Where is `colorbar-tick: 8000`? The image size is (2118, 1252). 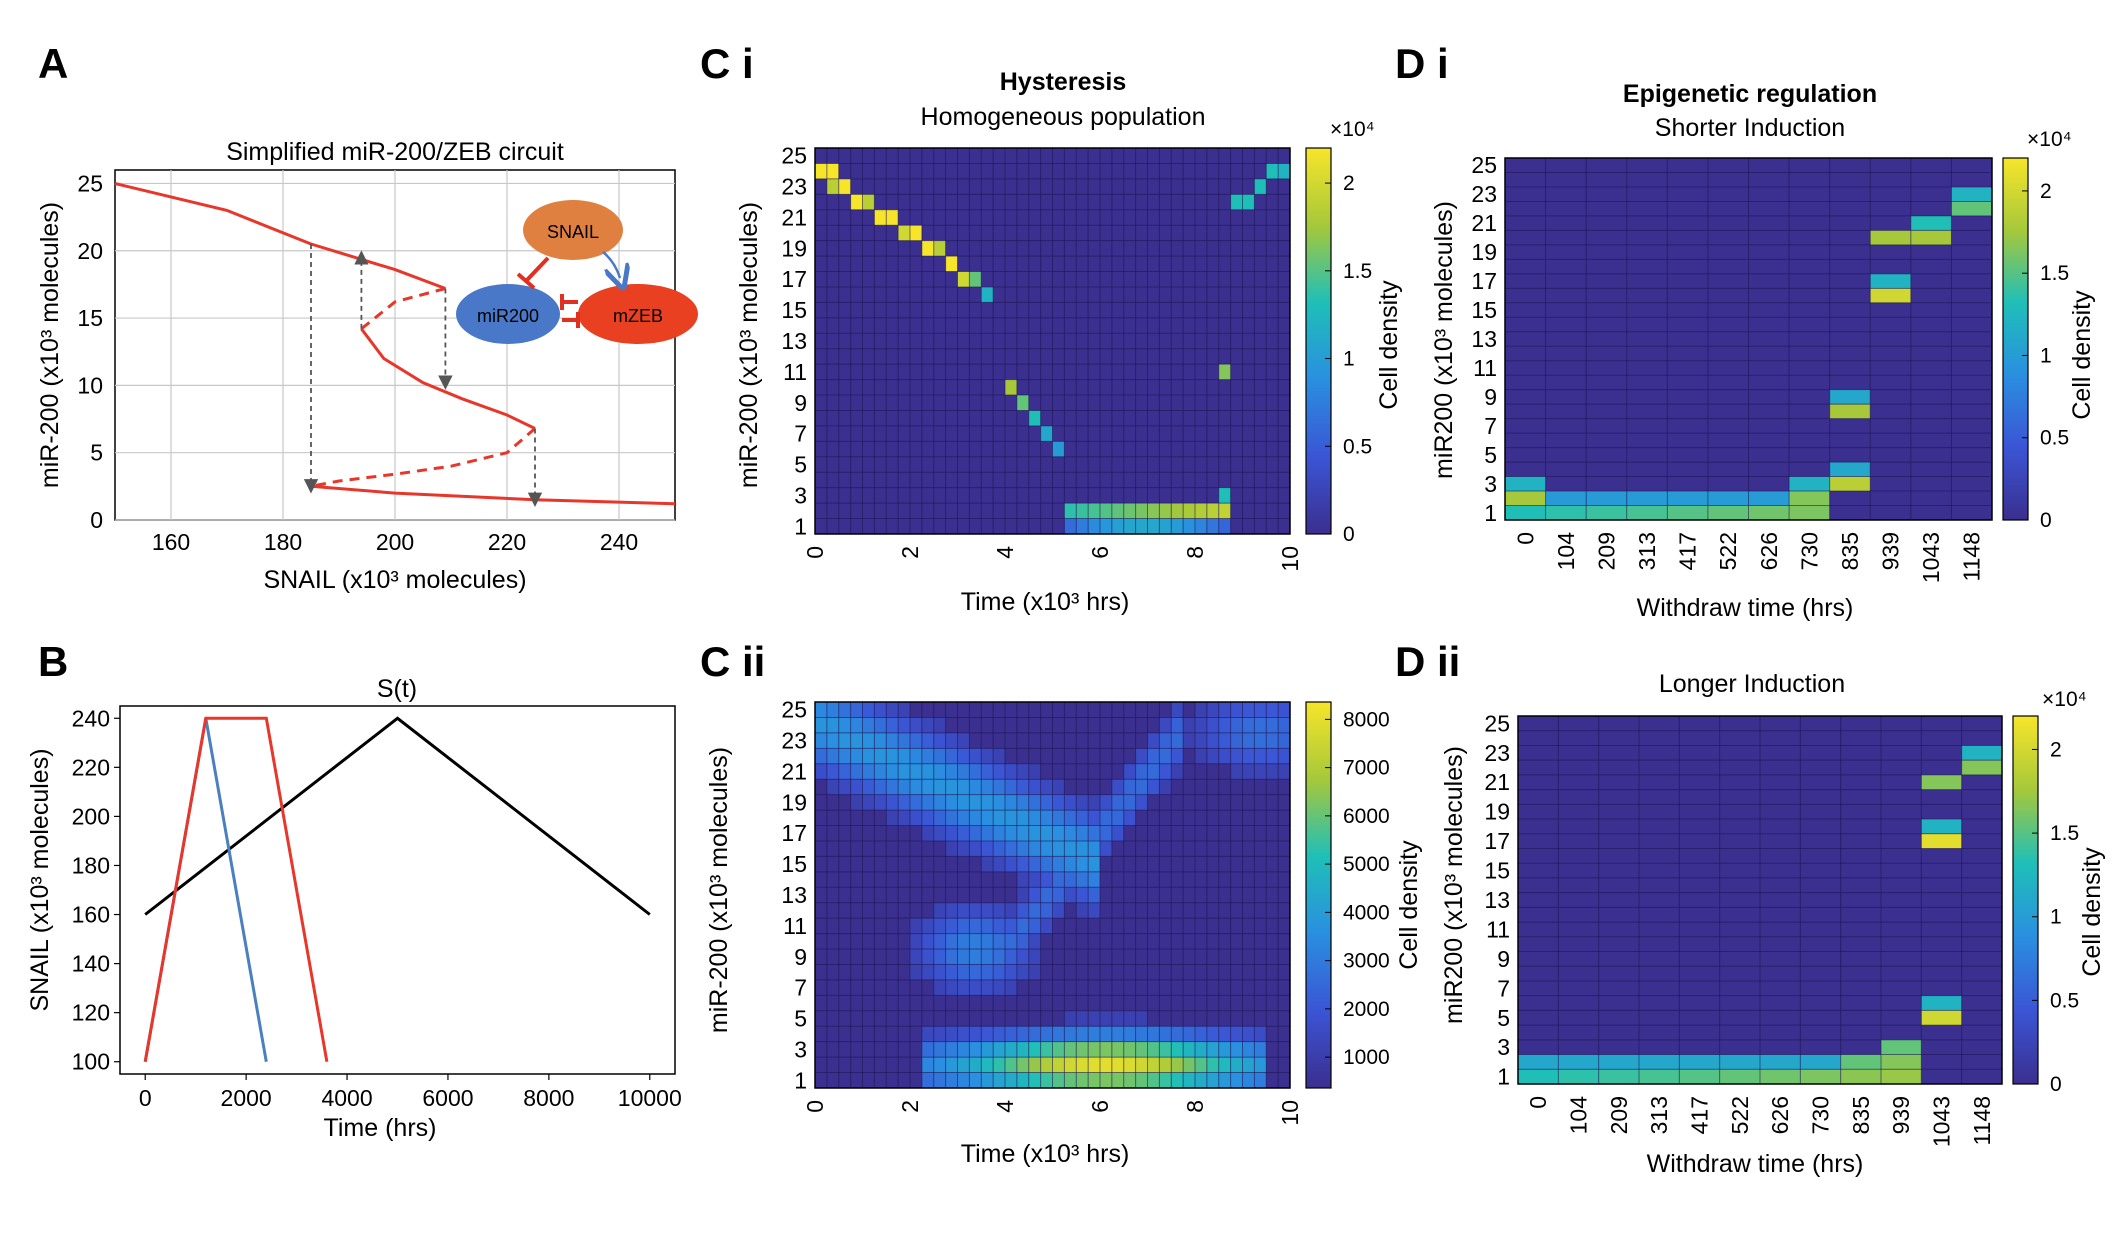 colorbar-tick: 8000 is located at coordinates (1366, 719).